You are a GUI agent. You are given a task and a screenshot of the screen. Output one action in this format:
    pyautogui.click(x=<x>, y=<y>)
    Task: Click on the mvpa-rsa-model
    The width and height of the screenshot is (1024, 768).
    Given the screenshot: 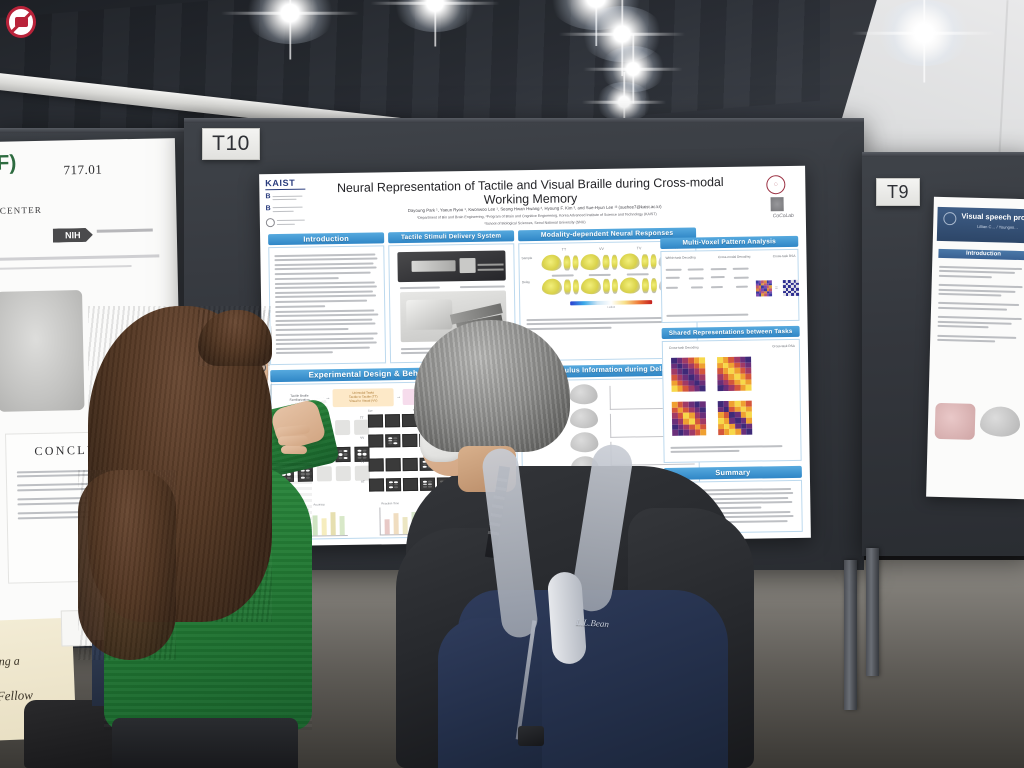 What is the action you would take?
    pyautogui.click(x=791, y=288)
    